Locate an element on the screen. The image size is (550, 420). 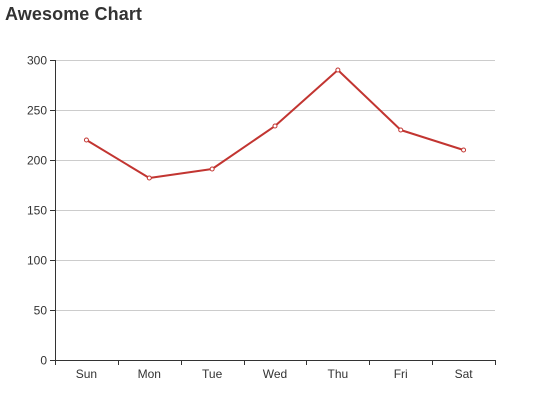
x-tick-label: Tue is located at coordinates (212, 374).